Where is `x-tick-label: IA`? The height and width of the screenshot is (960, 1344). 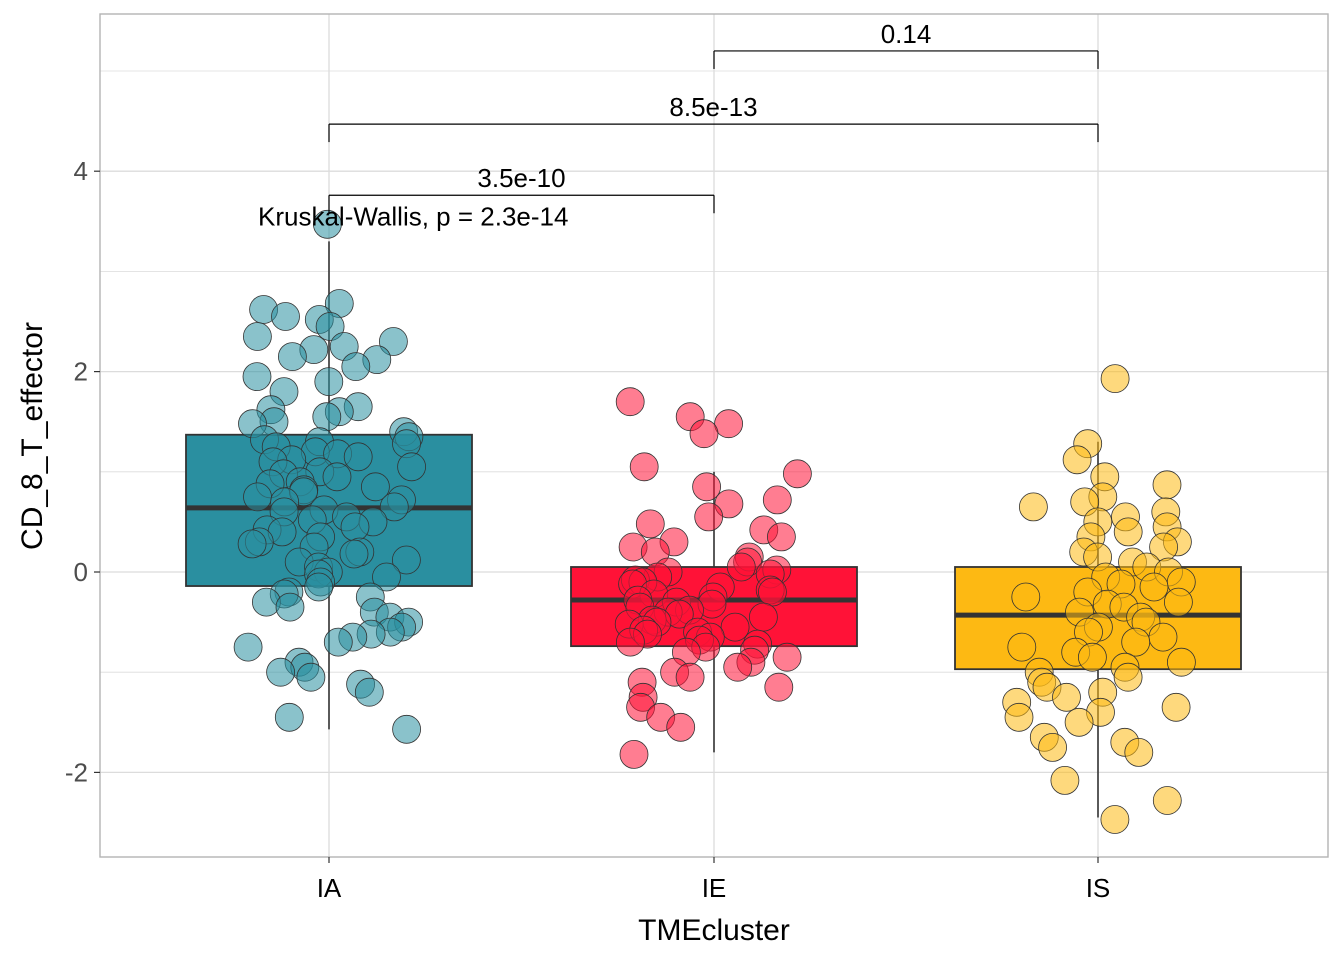
x-tick-label: IA is located at coordinates (329, 888).